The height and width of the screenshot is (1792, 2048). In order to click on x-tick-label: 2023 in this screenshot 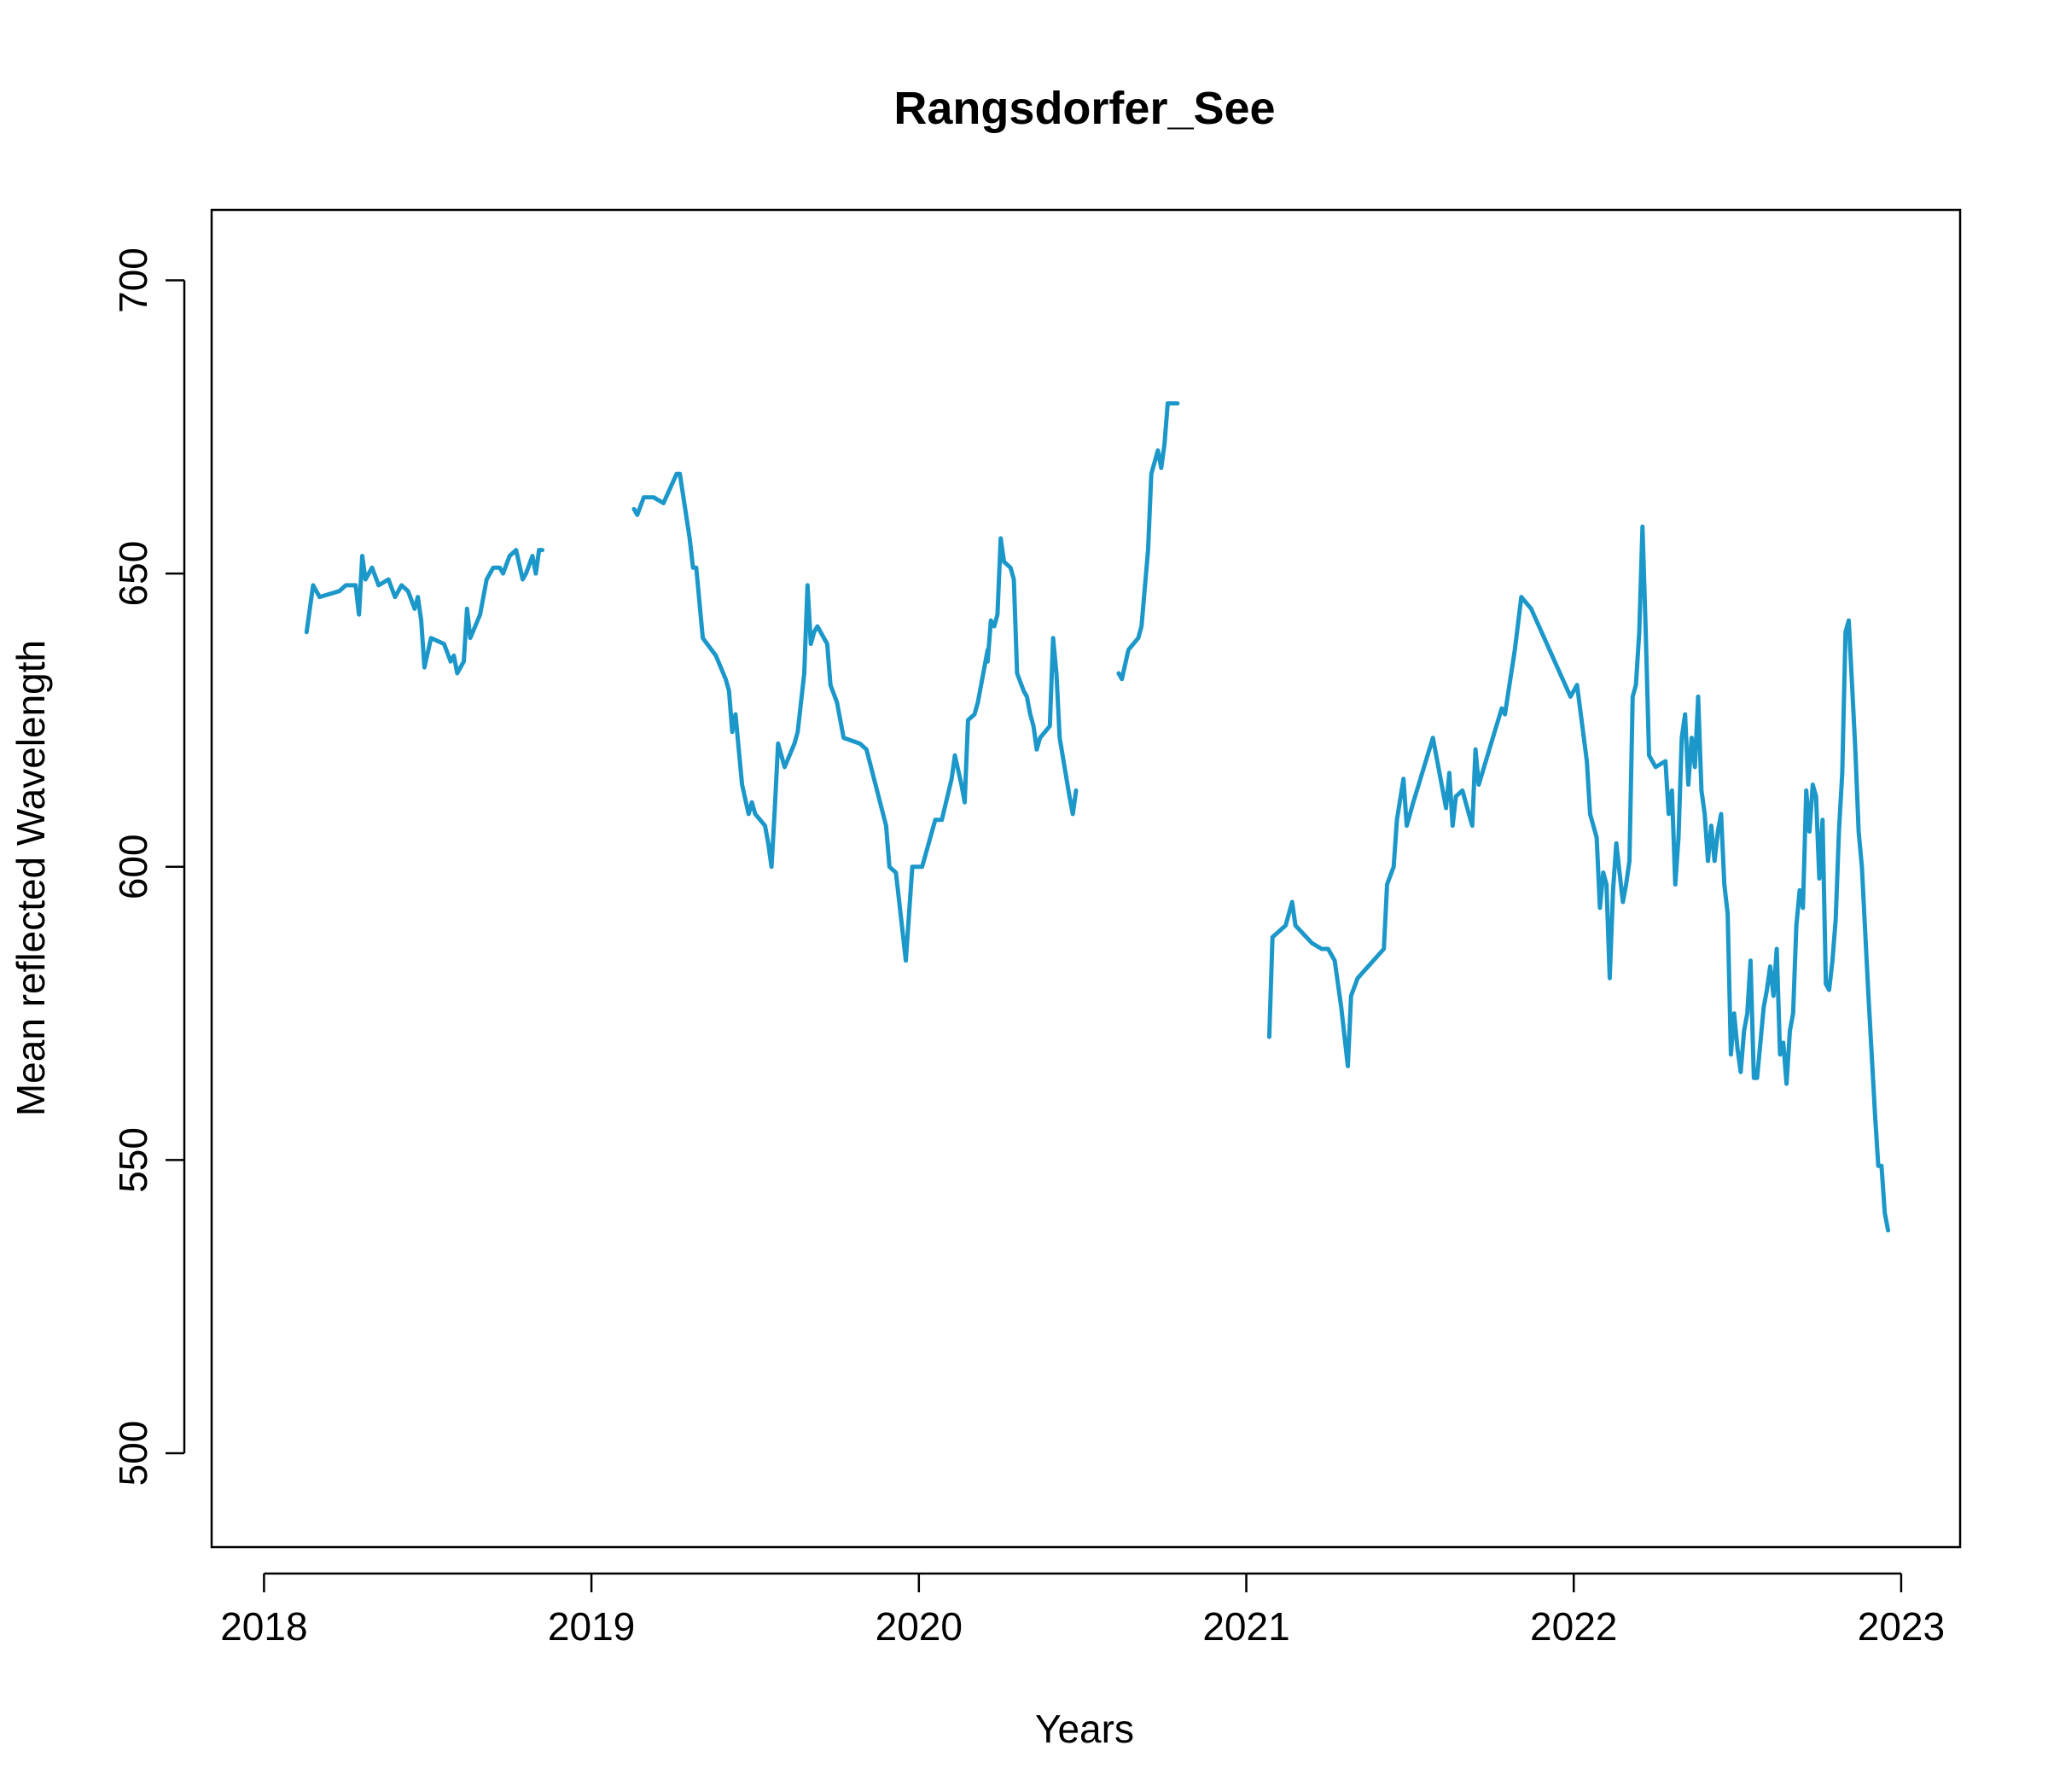, I will do `click(1902, 1626)`.